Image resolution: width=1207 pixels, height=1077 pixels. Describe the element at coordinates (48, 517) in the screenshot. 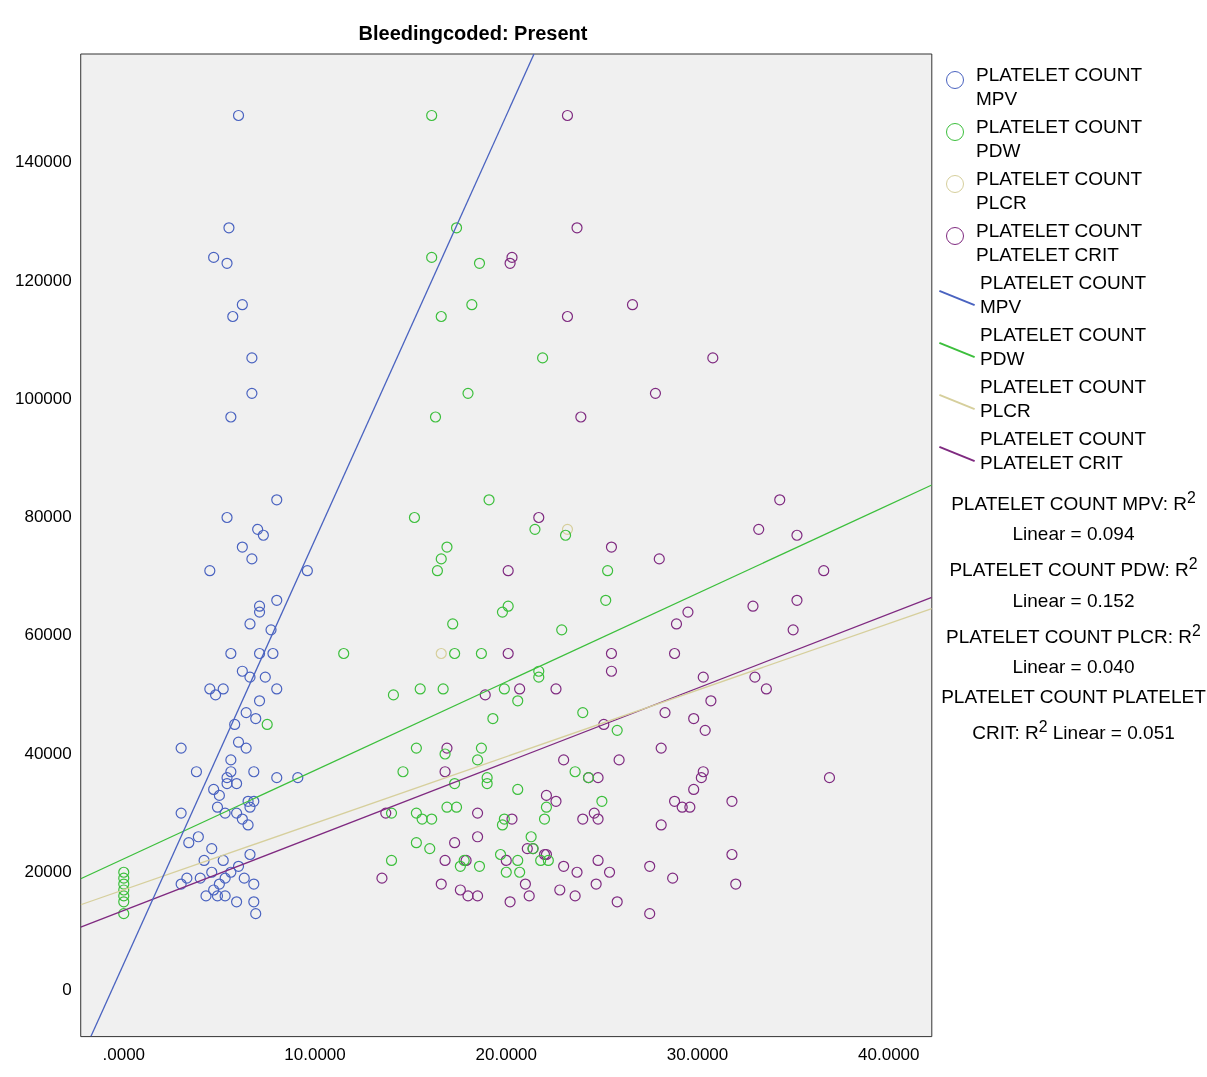

I see `y-tick-label: 80000` at that location.